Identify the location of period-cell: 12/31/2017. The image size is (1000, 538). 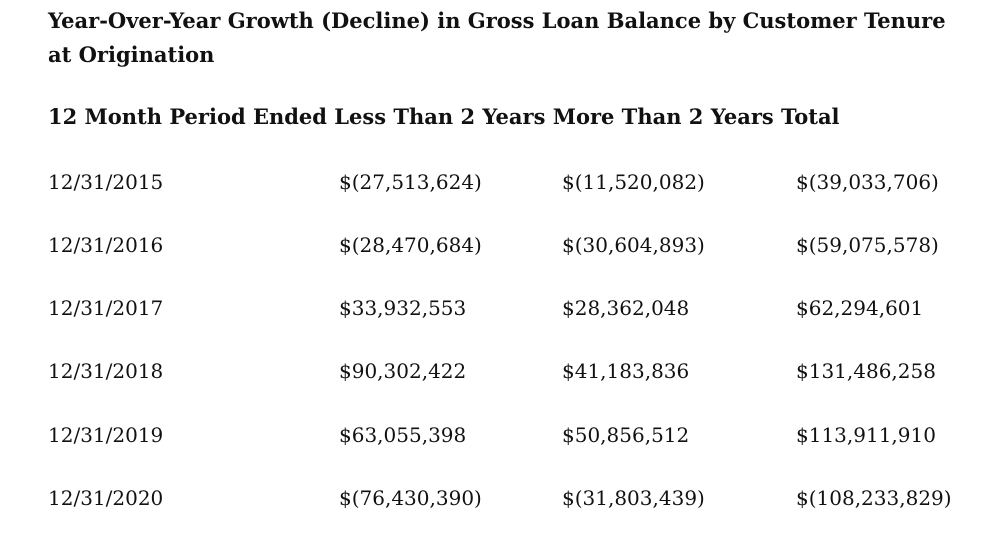
(106, 308).